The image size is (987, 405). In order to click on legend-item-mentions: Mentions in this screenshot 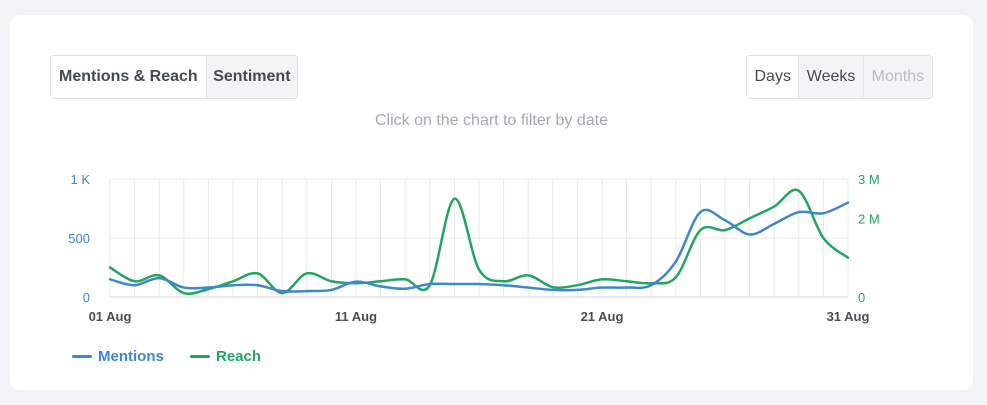, I will do `click(118, 356)`.